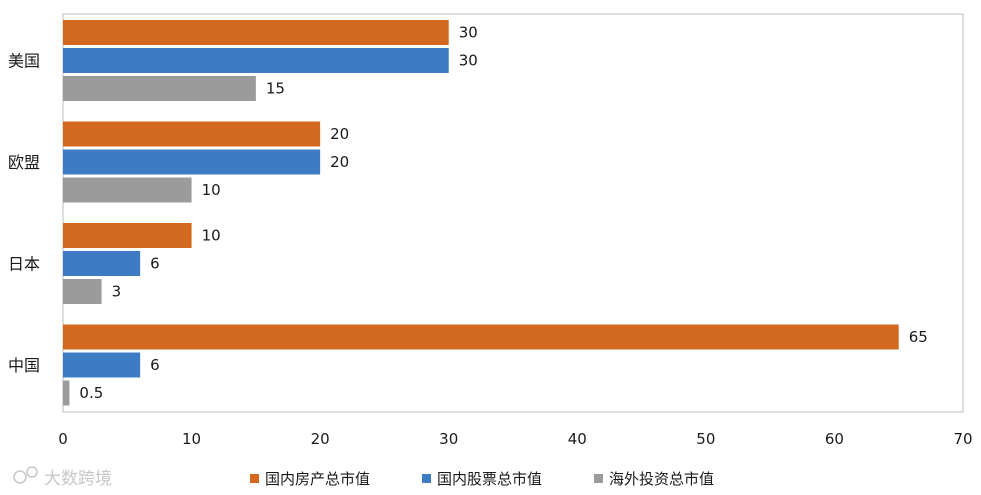 The image size is (981, 495). What do you see at coordinates (211, 190) in the screenshot?
I see `data-label-1-2: 10` at bounding box center [211, 190].